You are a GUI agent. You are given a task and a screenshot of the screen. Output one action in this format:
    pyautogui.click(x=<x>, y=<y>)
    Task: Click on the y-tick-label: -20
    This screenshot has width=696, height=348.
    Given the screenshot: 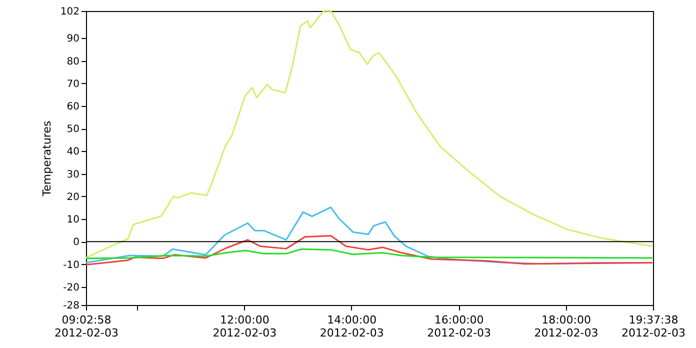 What is the action you would take?
    pyautogui.click(x=71, y=288)
    